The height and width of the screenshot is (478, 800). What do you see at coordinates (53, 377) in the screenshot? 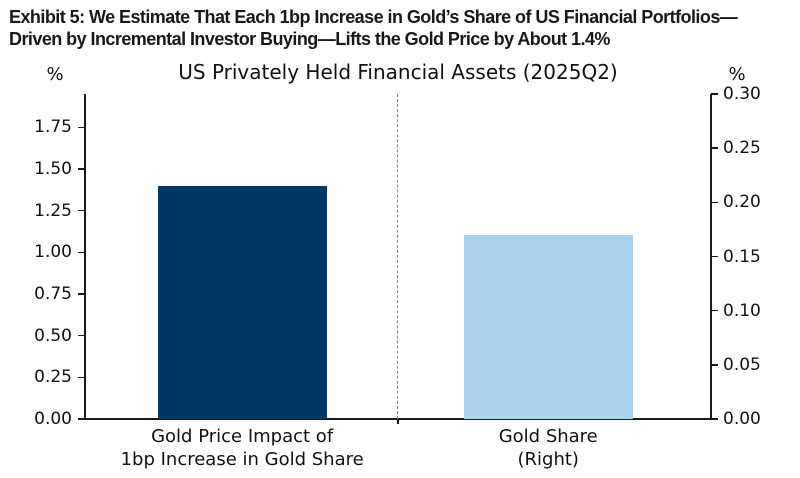
I see `left-axis-tick-label: 0.25` at bounding box center [53, 377].